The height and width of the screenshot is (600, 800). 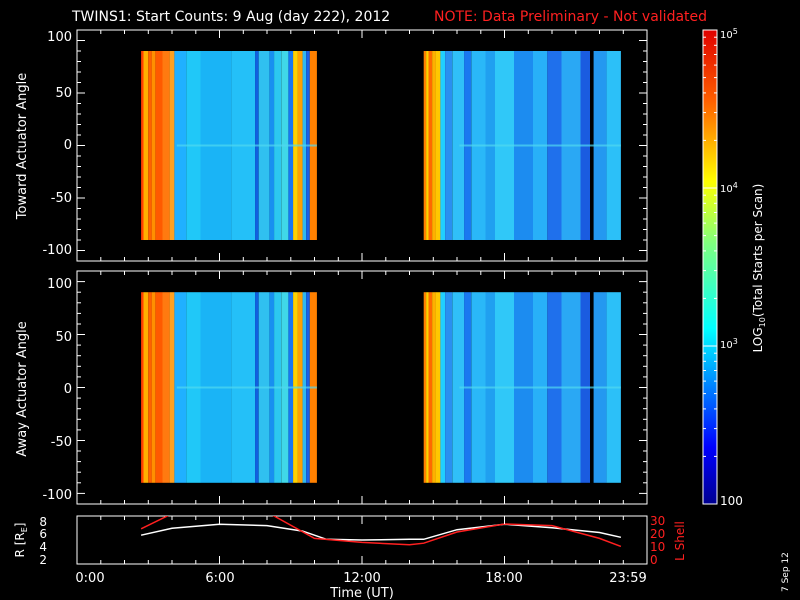 I want to click on lshell-ytick-20: 20, so click(x=657, y=534).